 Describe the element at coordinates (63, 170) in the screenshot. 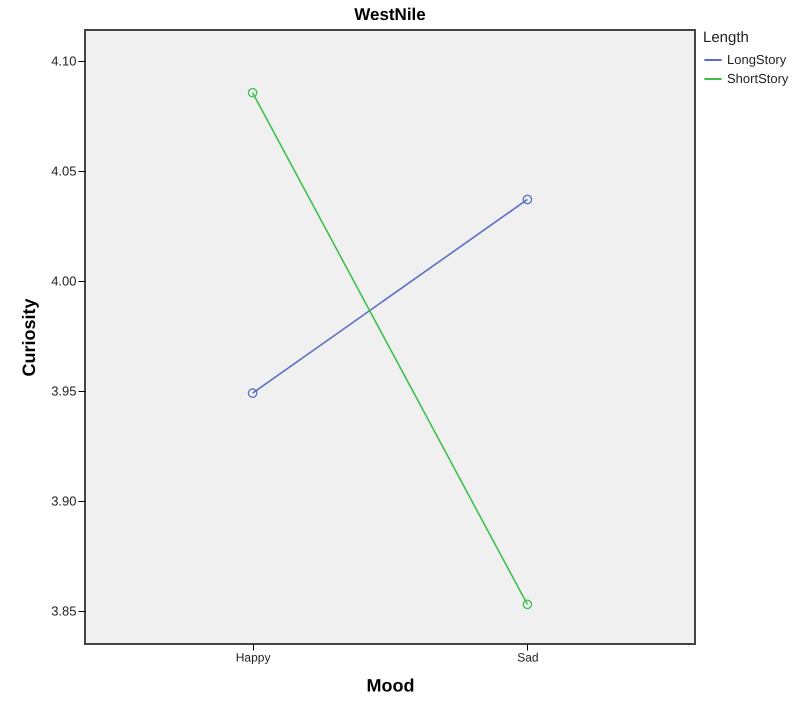

I see `y-tick-label: 4.05` at that location.